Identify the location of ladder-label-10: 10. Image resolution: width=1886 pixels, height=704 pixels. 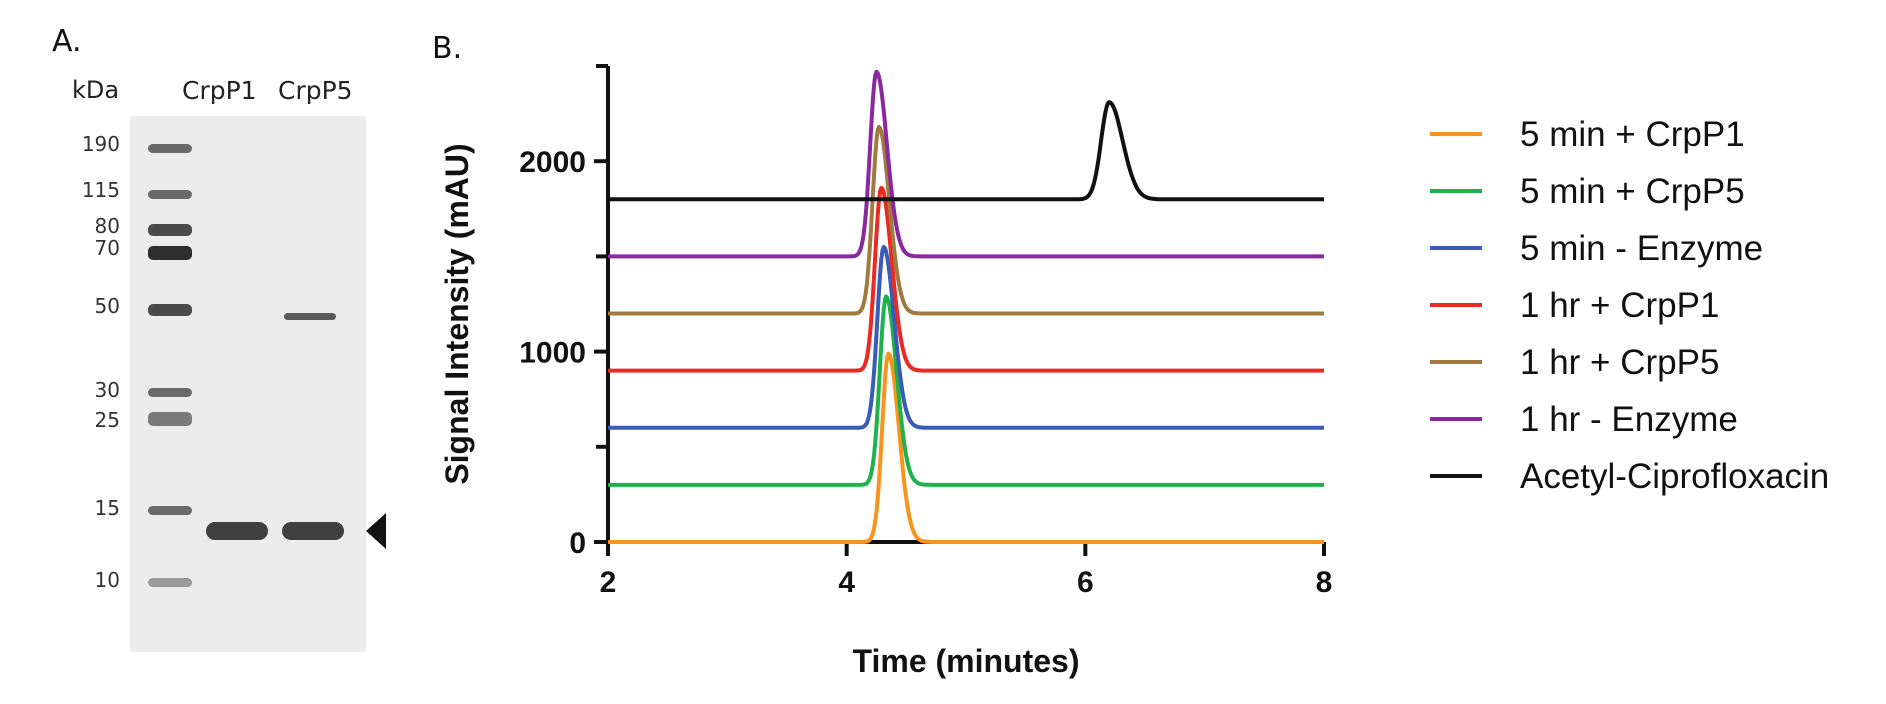
(107, 580).